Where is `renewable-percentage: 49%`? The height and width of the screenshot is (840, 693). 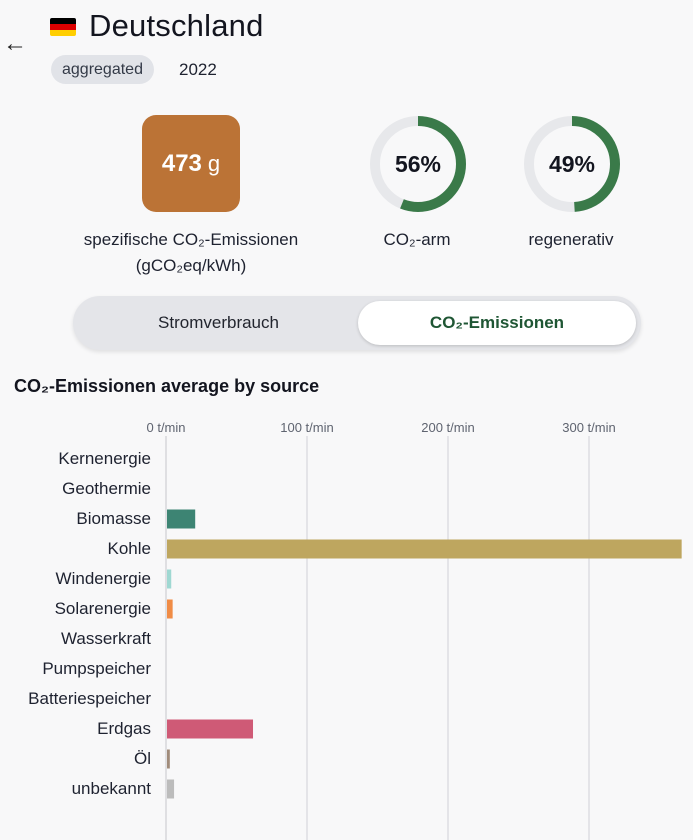 renewable-percentage: 49% is located at coordinates (572, 163).